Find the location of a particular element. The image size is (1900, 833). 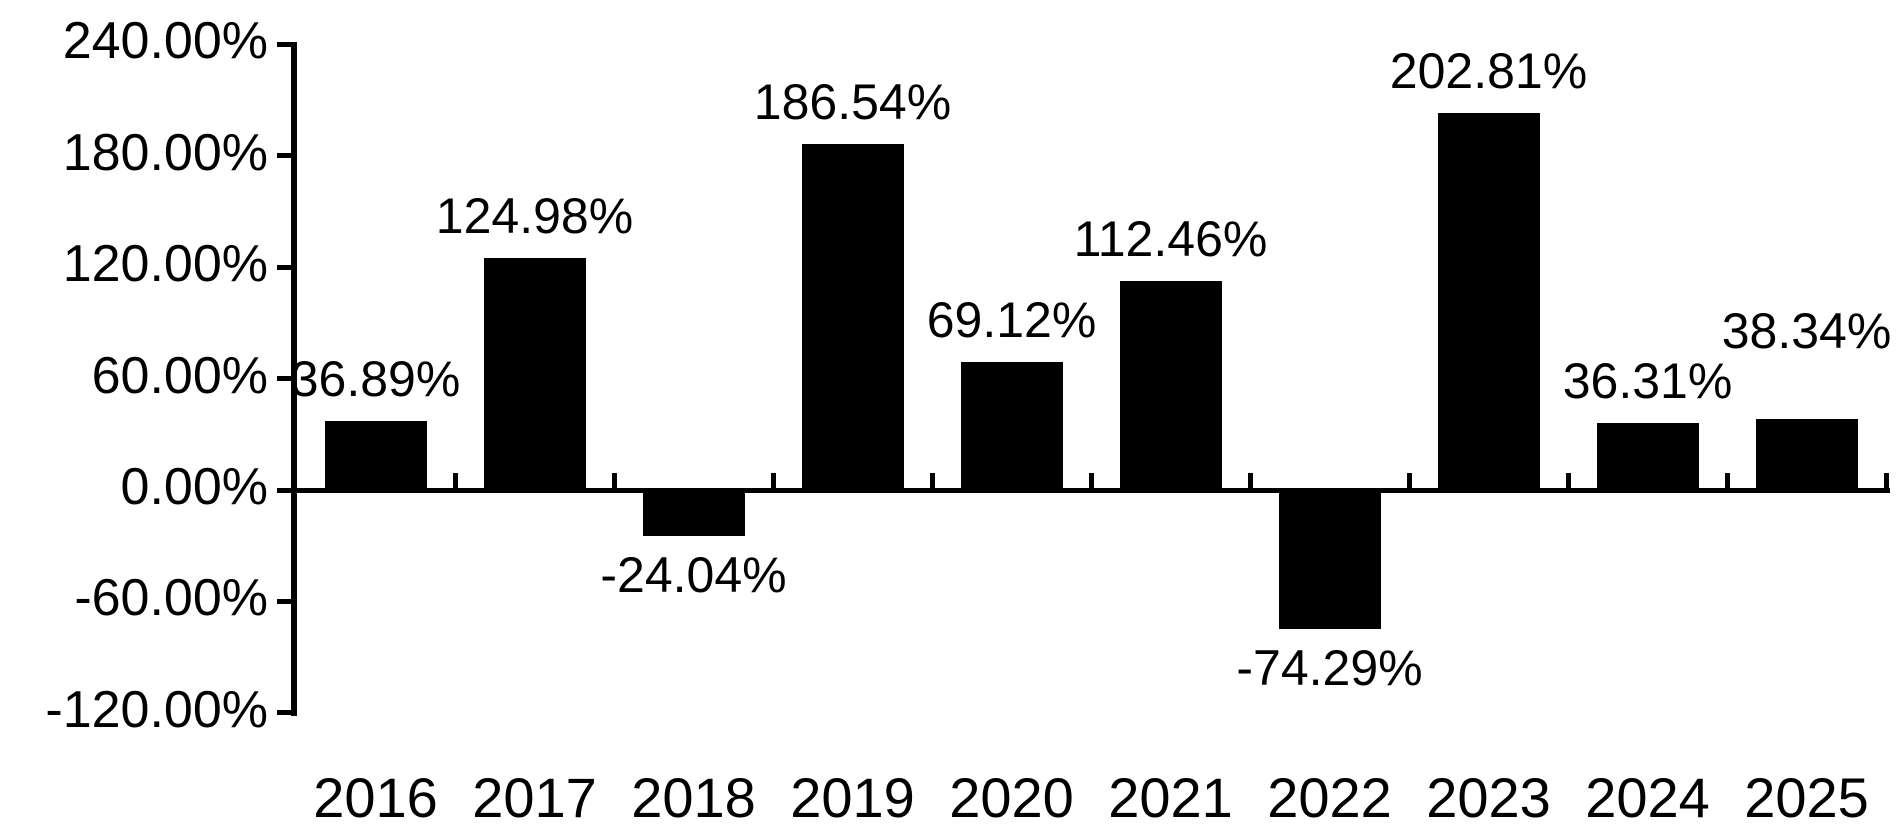

data-label-2016: 36.89% is located at coordinates (375, 379).